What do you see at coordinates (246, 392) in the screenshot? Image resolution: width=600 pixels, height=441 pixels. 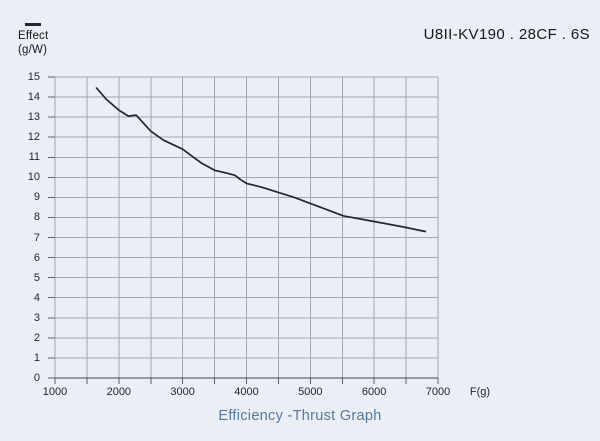 I see `x-tick-label: 4000` at bounding box center [246, 392].